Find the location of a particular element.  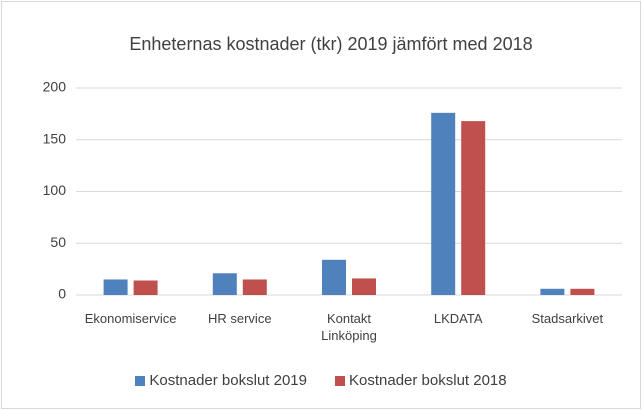

y-tick-label: 100 is located at coordinates (55, 190).